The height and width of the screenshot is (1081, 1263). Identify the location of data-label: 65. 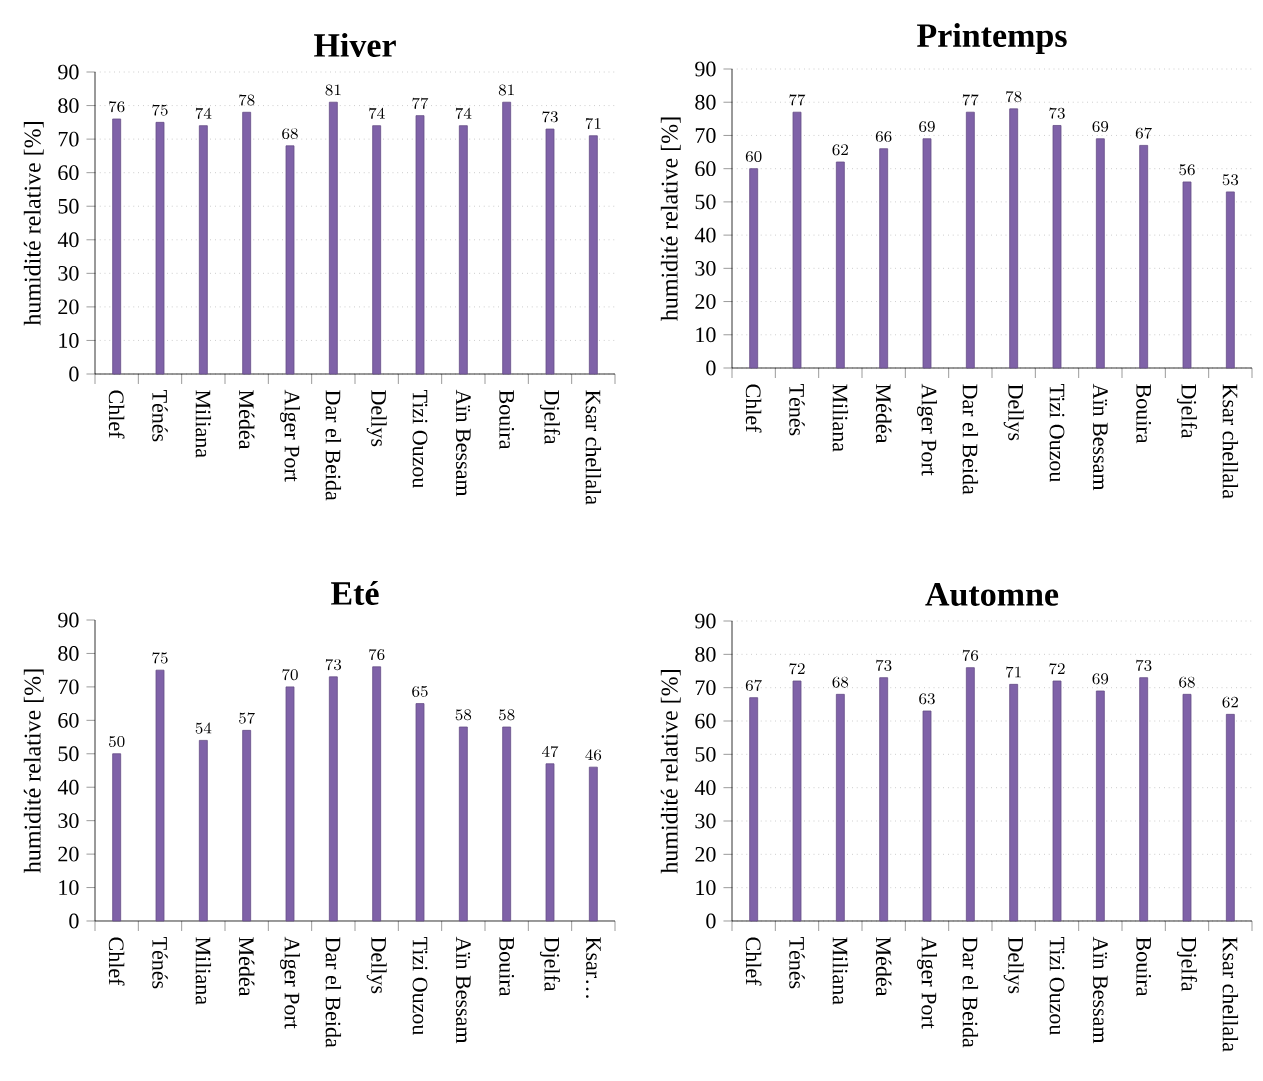
(420, 691).